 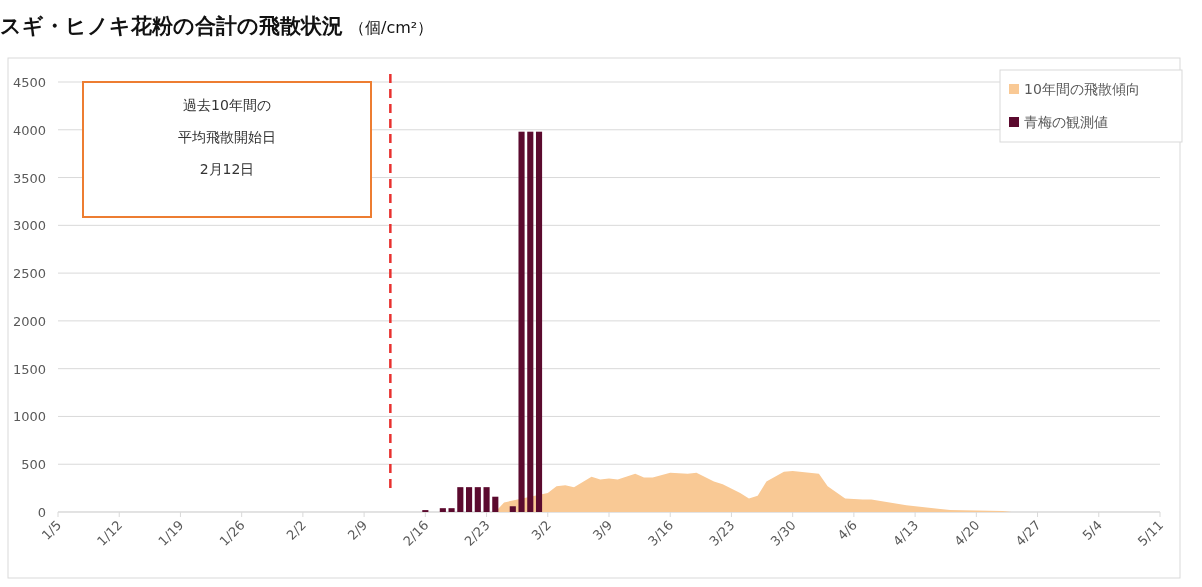 What do you see at coordinates (29, 130) in the screenshot?
I see `y-tick-label: 4000` at bounding box center [29, 130].